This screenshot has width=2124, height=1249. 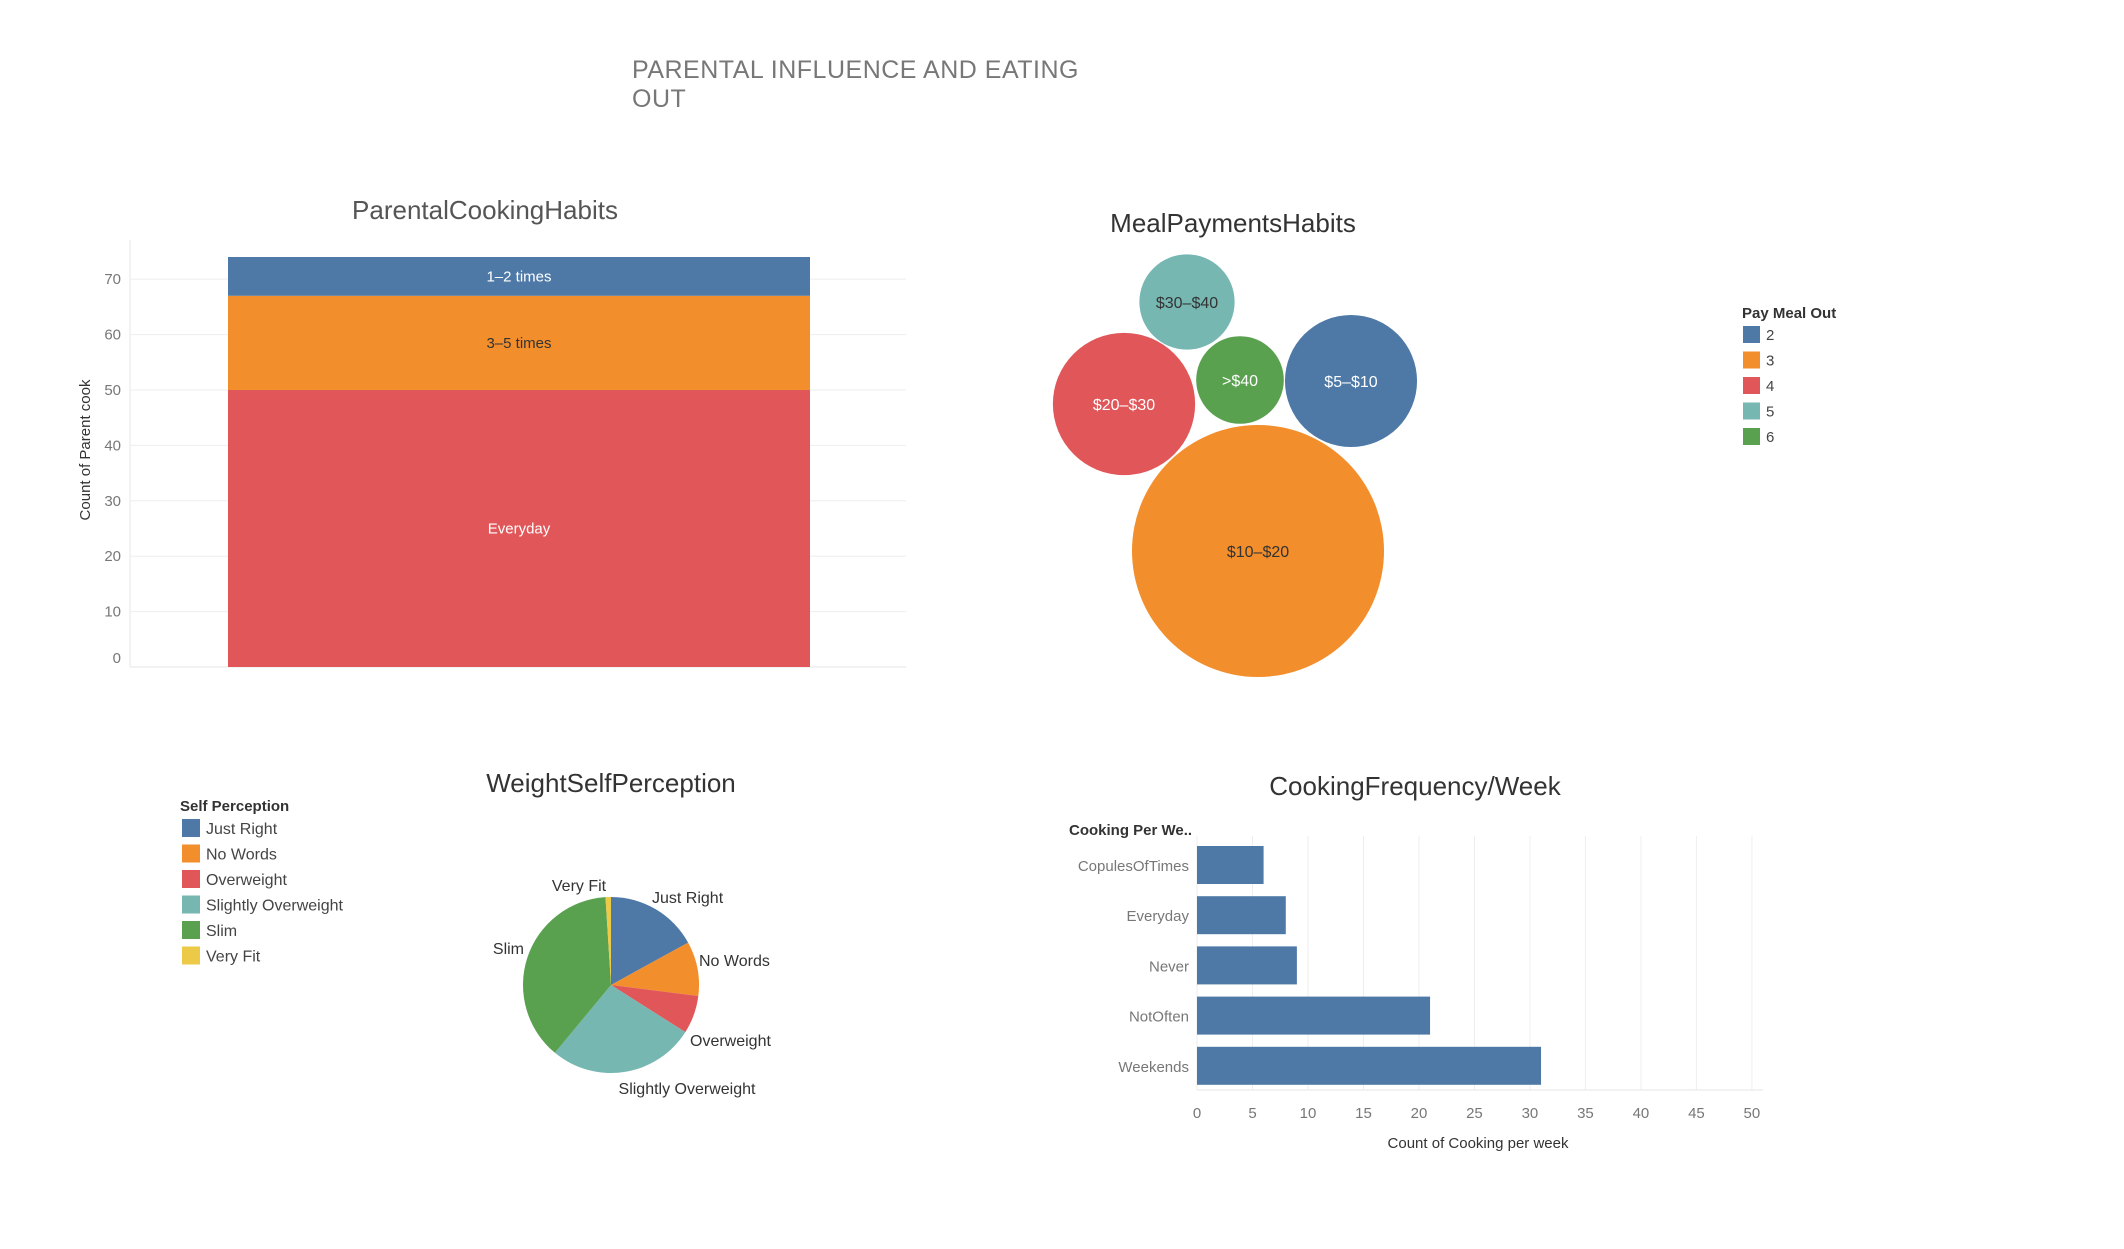 What do you see at coordinates (1478, 1143) in the screenshot?
I see `x-axis-label: Count of Cooking per week` at bounding box center [1478, 1143].